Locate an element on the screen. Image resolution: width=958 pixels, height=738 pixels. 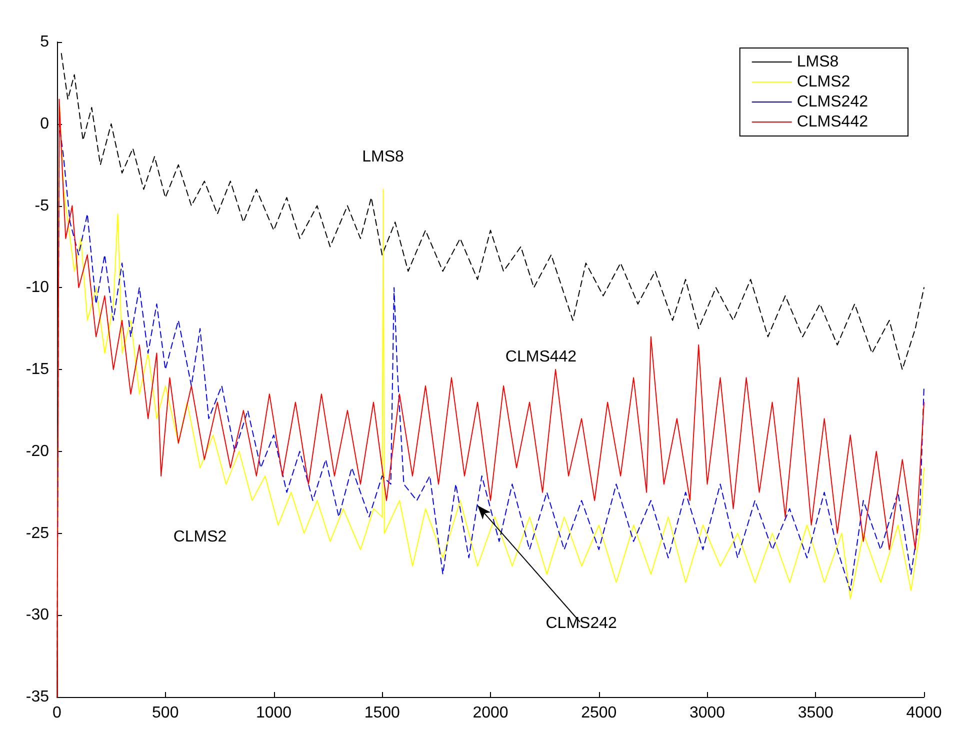
y-tick-label: -5 is located at coordinates (42, 205).